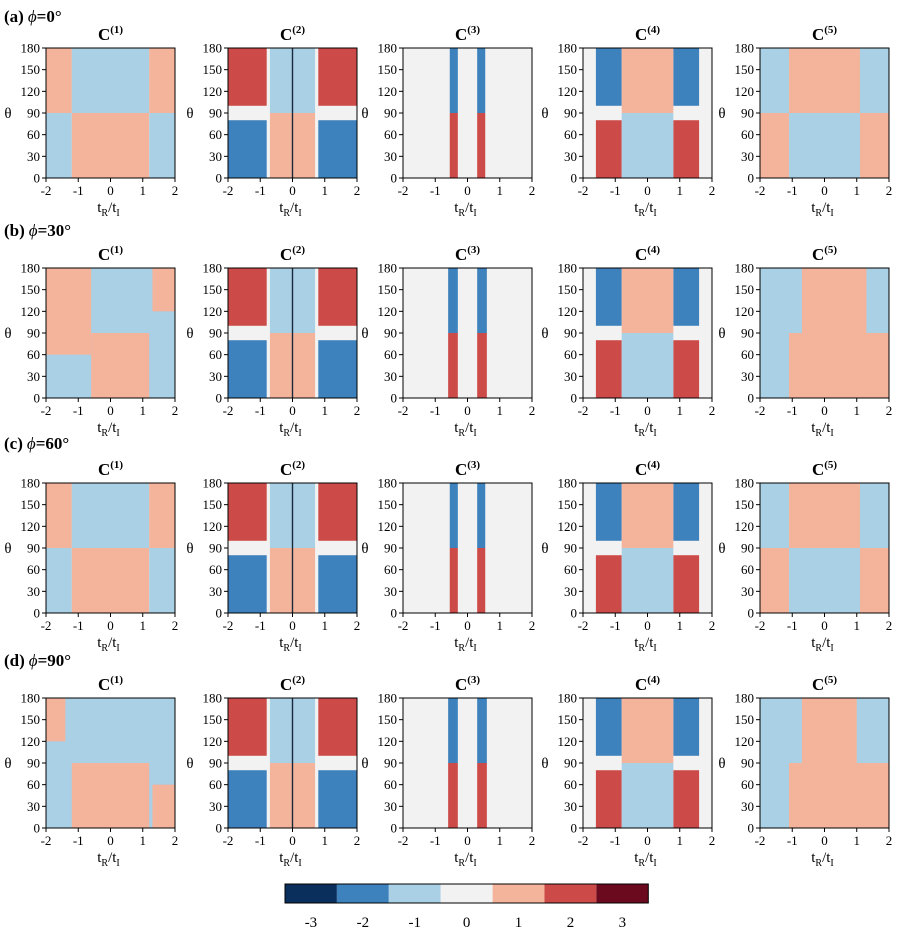 Image resolution: width=897 pixels, height=944 pixels. Describe the element at coordinates (518, 893) in the screenshot. I see `colorbar-swatch` at that location.